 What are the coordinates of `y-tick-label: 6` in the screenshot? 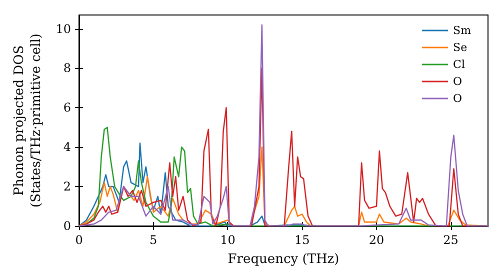 It's located at (67, 107).